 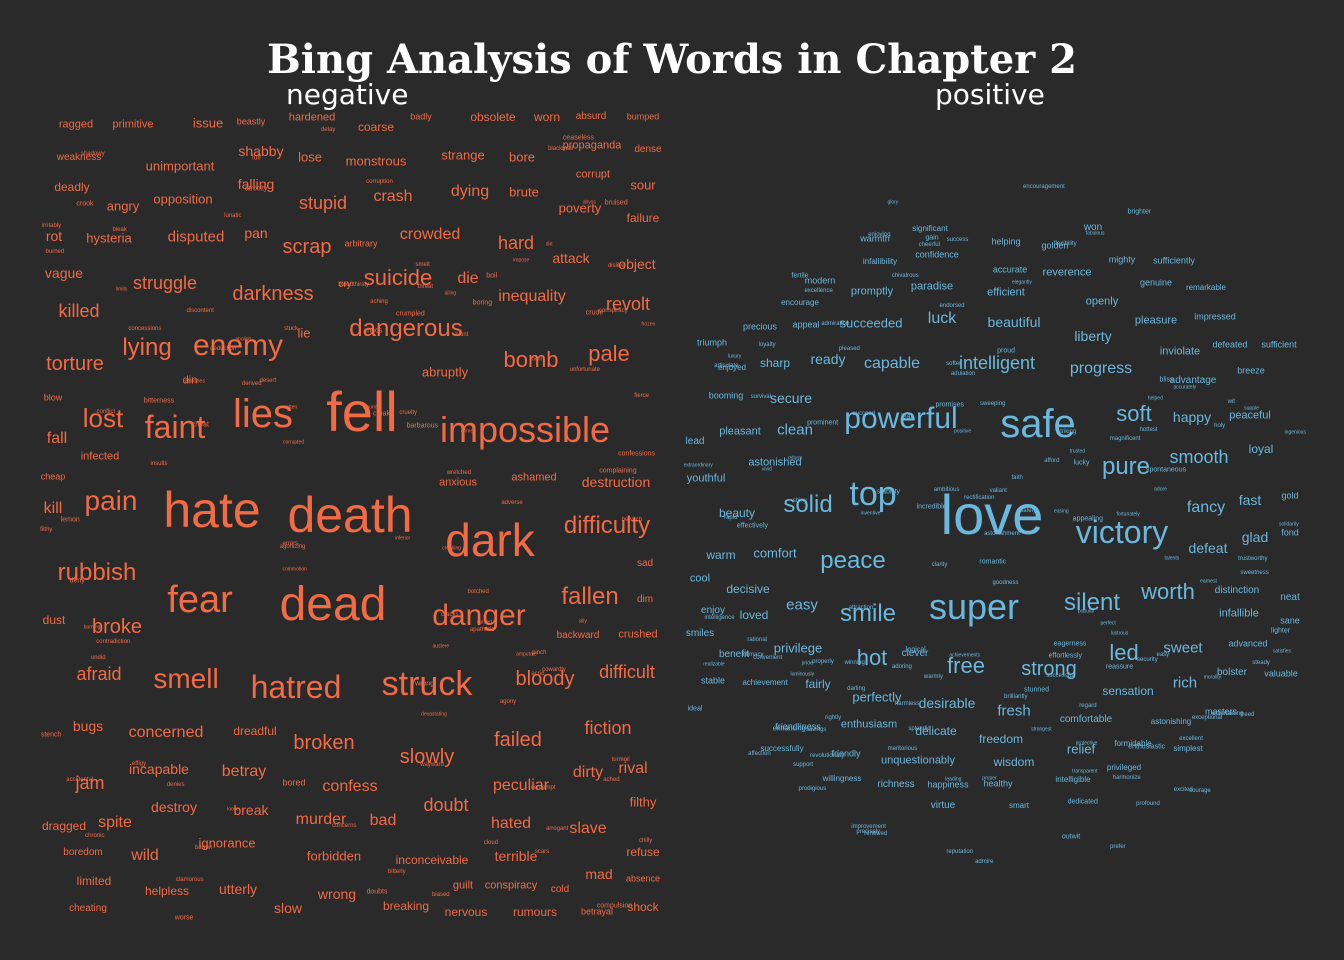 What do you see at coordinates (1067, 272) in the screenshot?
I see `positive-word: reverence` at bounding box center [1067, 272].